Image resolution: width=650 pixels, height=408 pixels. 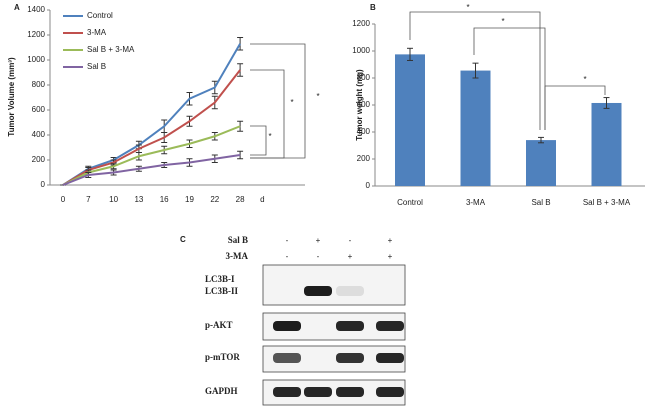 I want to click on brackets-b, so click(x=507, y=70).